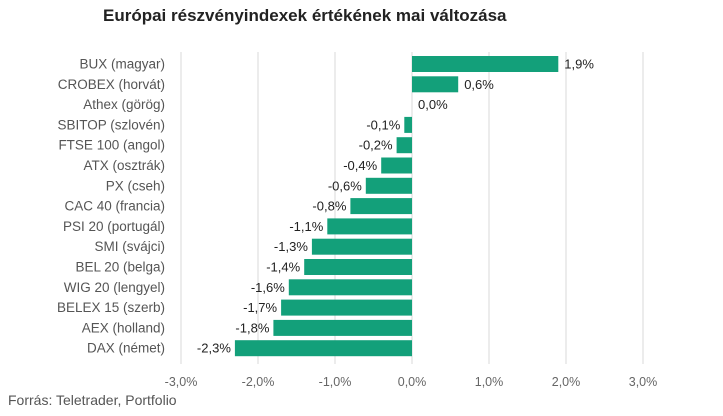  Describe the element at coordinates (643, 382) in the screenshot. I see `x-tick-label: 3,0%` at that location.